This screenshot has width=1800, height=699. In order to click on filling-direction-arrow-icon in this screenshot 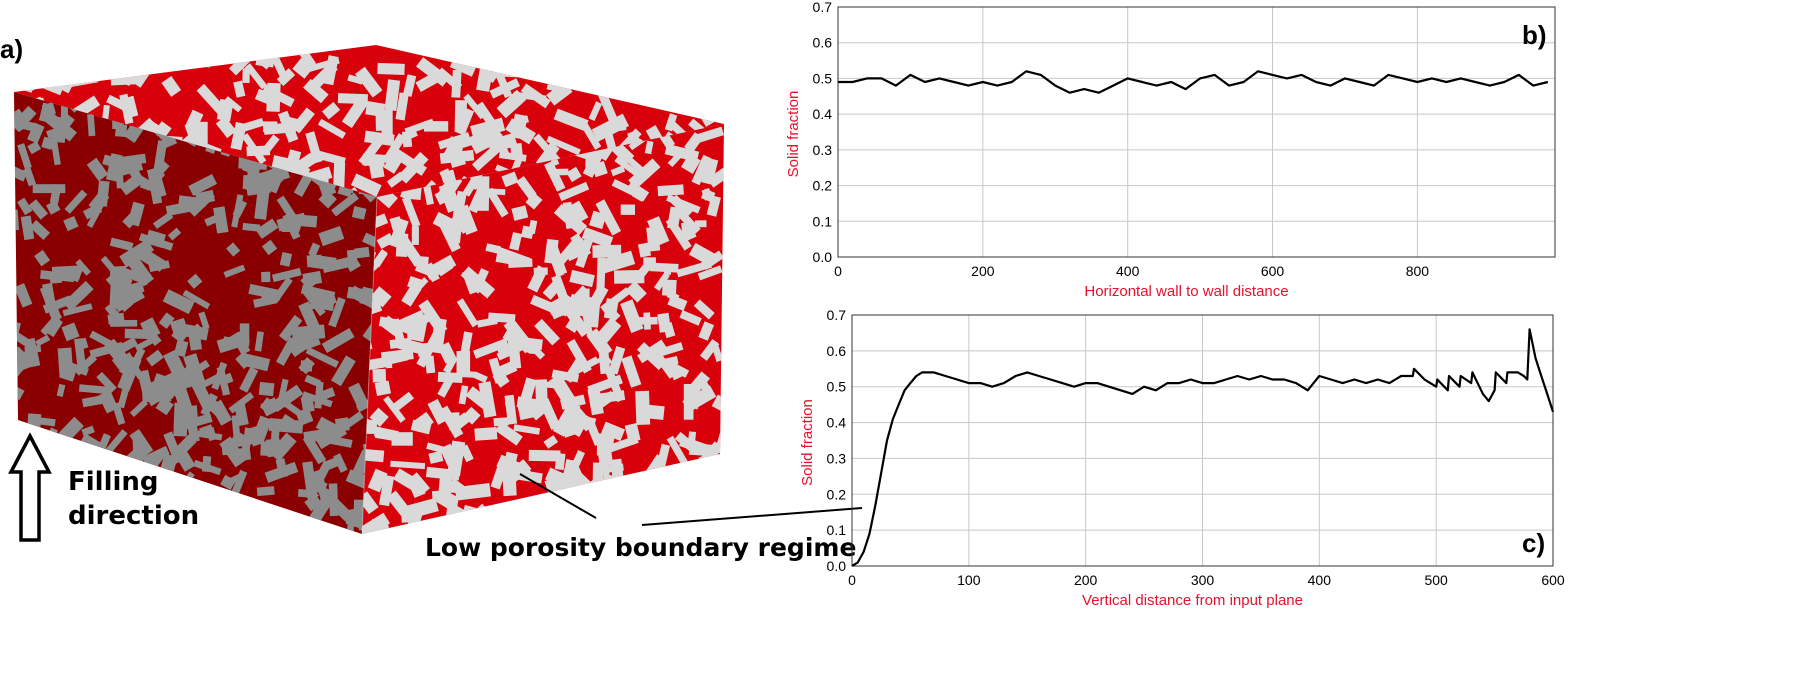, I will do `click(30, 487)`.